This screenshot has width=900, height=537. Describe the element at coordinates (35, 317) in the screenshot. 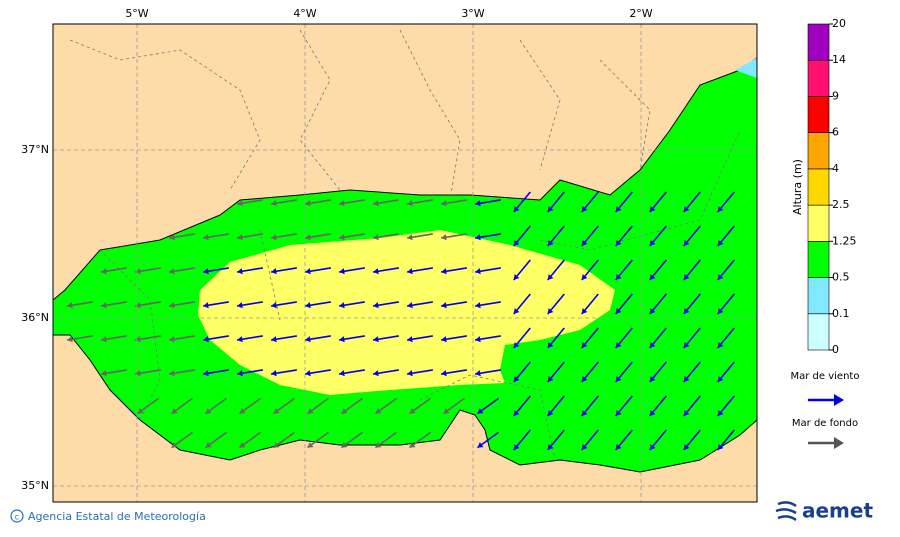

I see `lat-label: 36°N` at that location.